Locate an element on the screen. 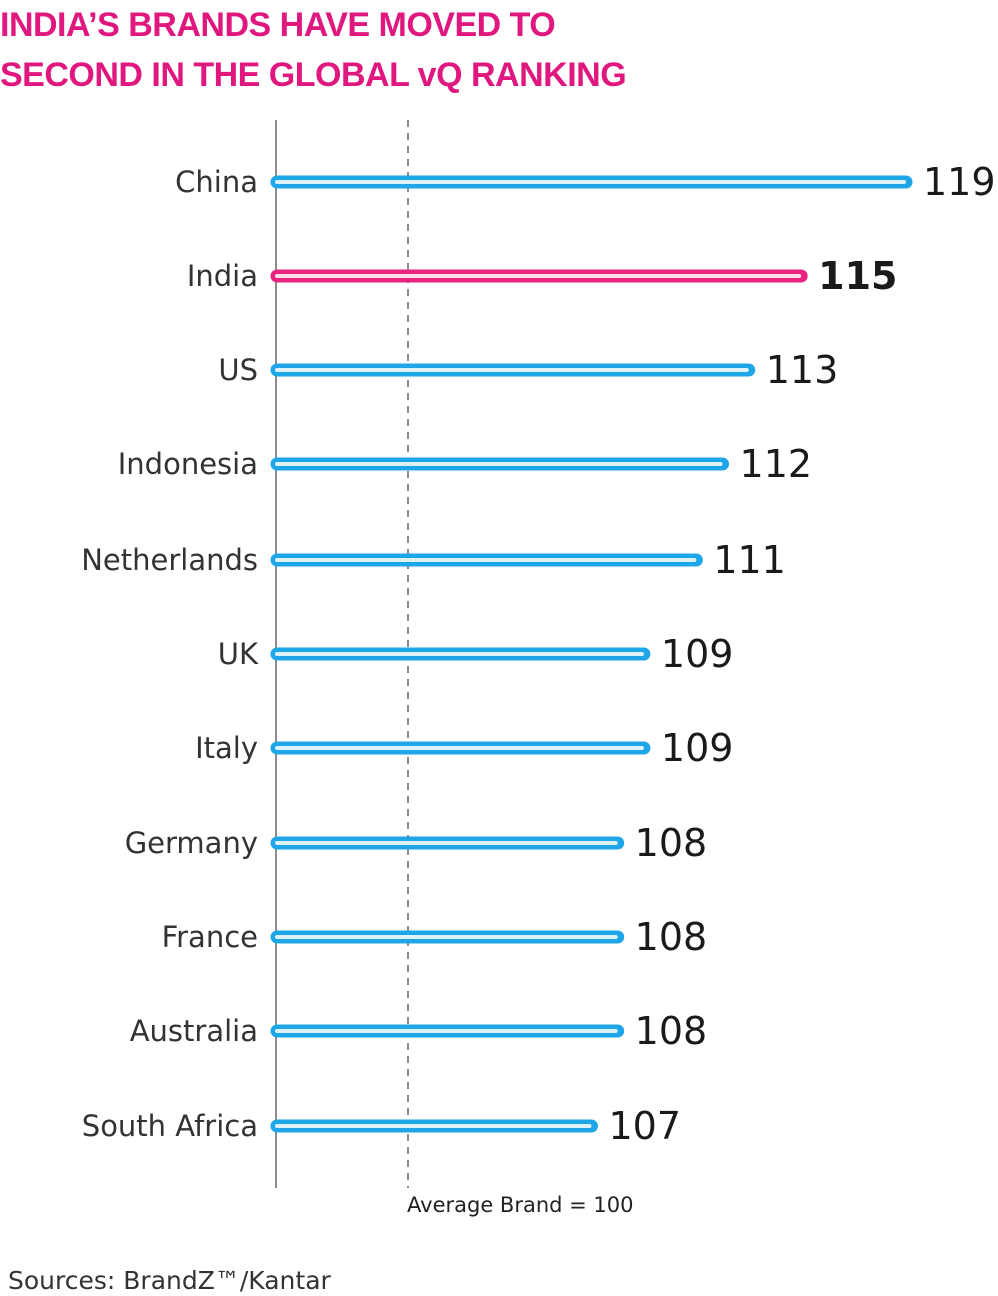 The width and height of the screenshot is (998, 1296). average-reference-label: Average Brand = 100 is located at coordinates (520, 1205).